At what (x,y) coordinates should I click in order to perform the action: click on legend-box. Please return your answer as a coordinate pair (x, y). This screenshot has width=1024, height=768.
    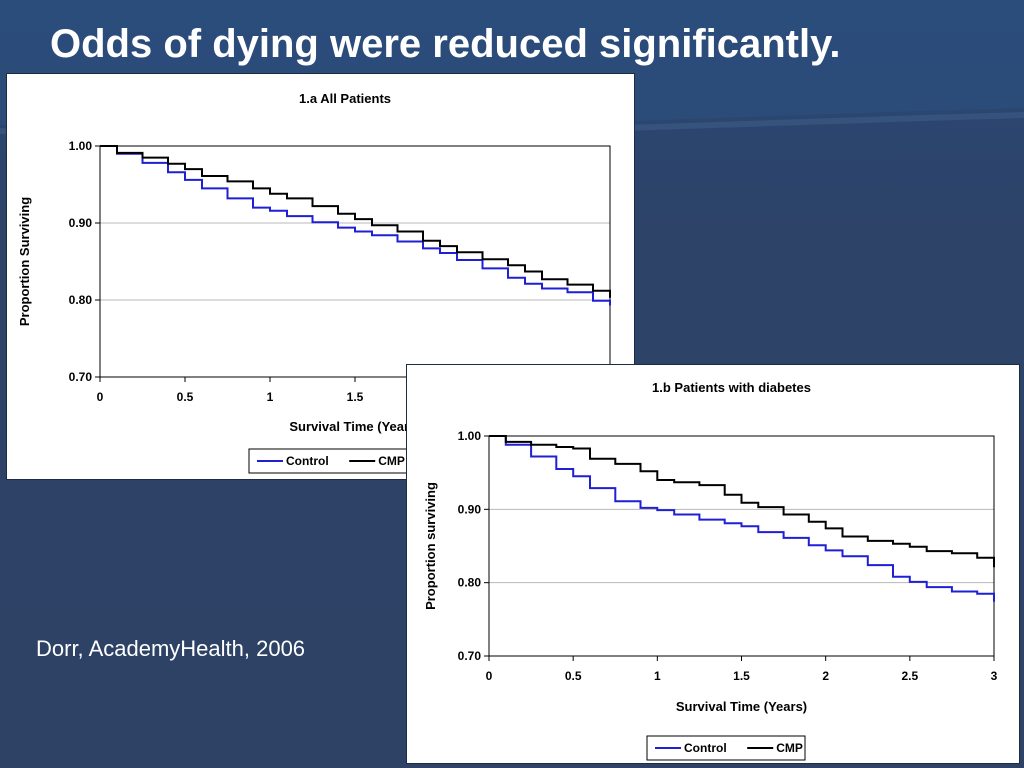
    Looking at the image, I should click on (331, 461).